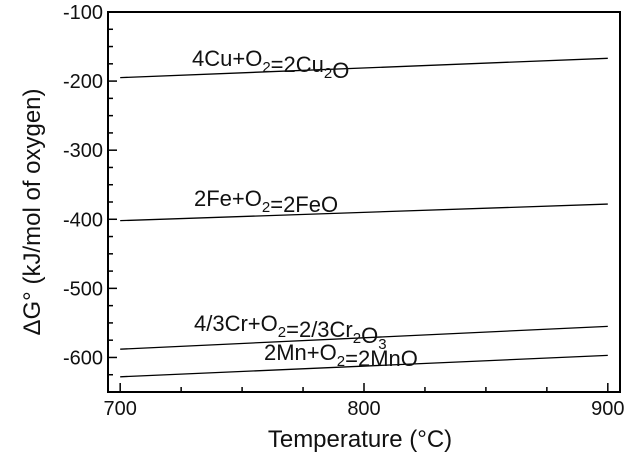 The image size is (635, 463). Describe the element at coordinates (83, 220) in the screenshot. I see `y-tick-label: -400` at that location.